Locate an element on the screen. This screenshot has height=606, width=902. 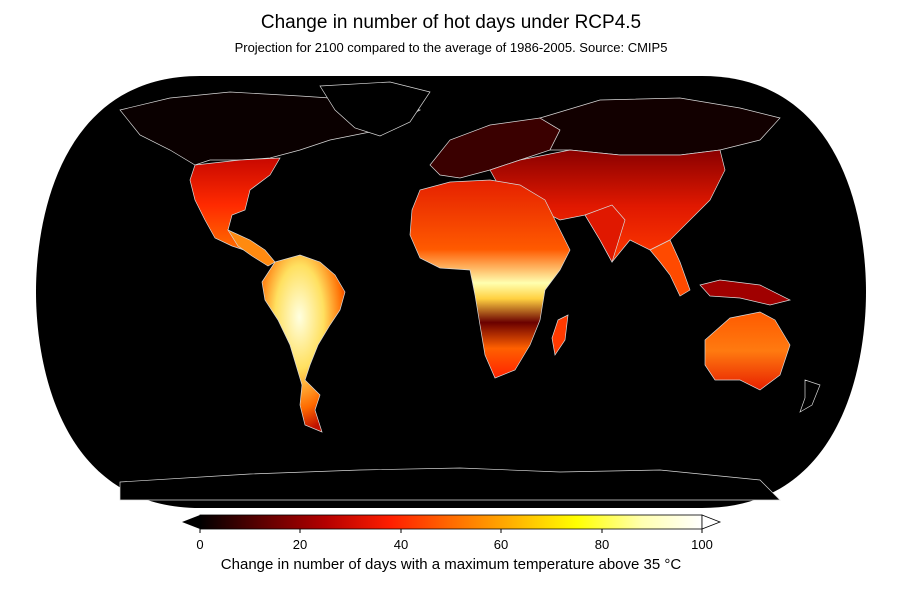
new-guinea is located at coordinates (745, 292).